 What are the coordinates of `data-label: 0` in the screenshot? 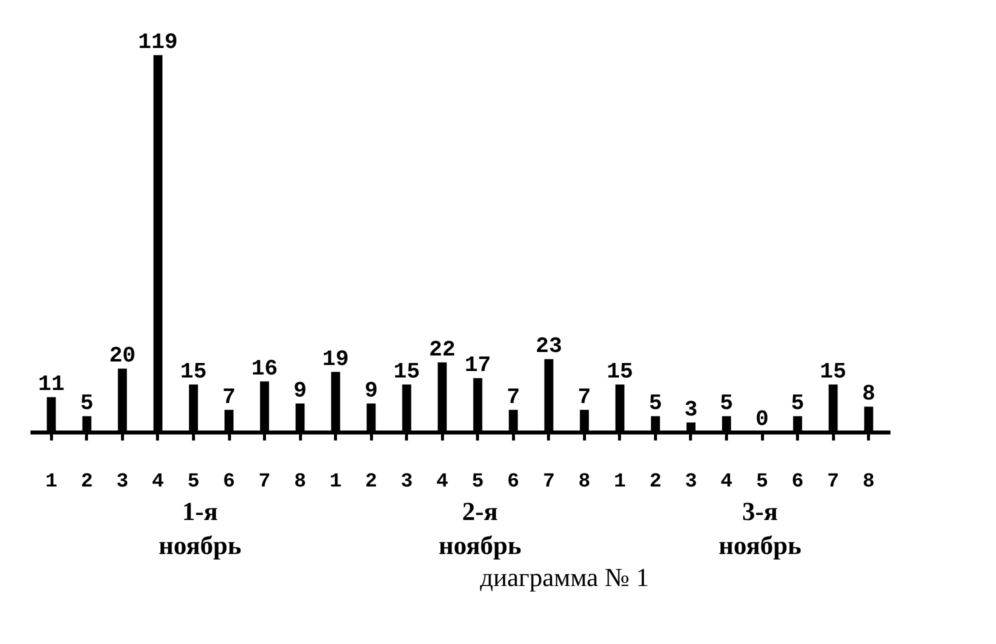 It's located at (762, 419).